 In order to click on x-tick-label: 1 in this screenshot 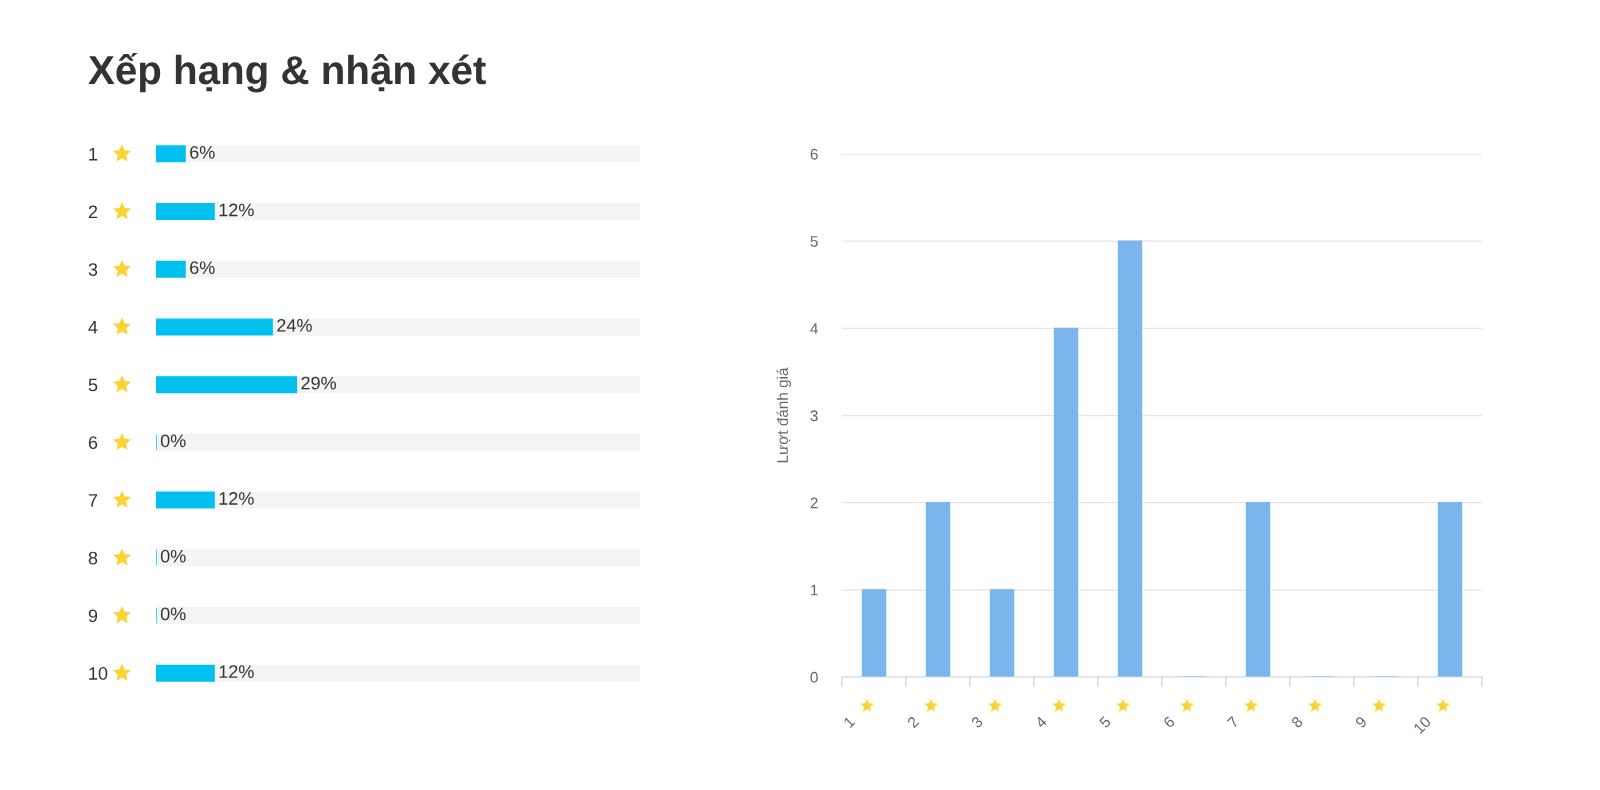, I will do `click(849, 722)`.